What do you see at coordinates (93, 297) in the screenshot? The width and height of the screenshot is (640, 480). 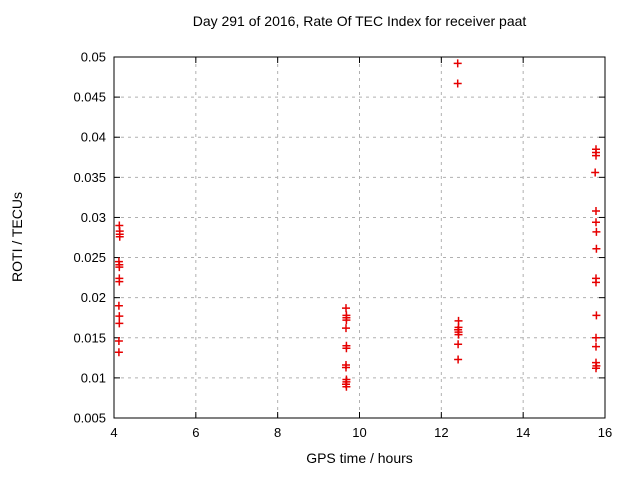 I see `y-tick-label: 0.02` at bounding box center [93, 297].